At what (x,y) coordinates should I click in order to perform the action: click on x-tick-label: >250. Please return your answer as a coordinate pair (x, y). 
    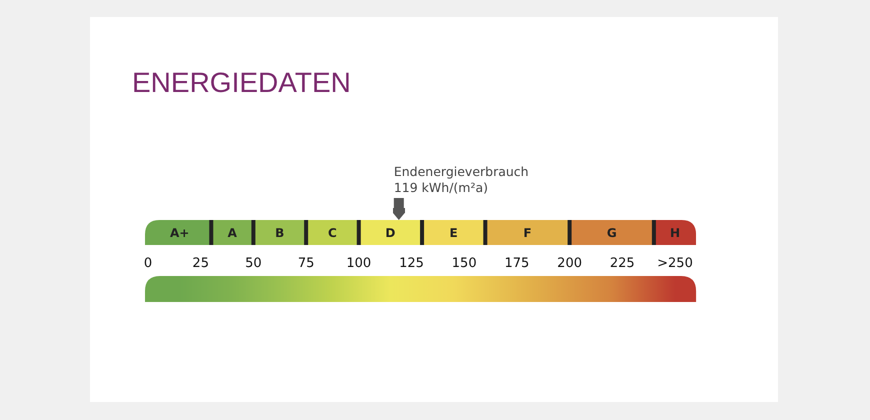
    Looking at the image, I should click on (675, 263).